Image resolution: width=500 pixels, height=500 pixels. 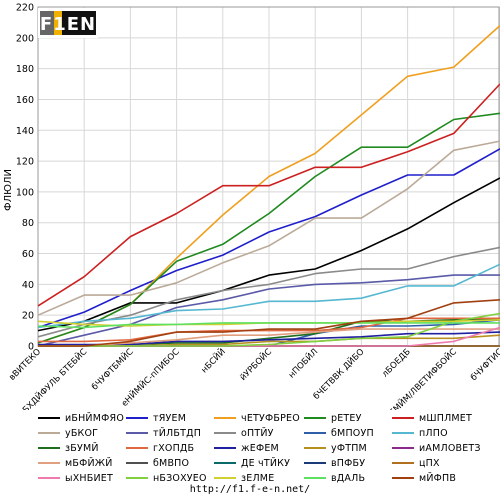 I want to click on legend-label: чЕТУФБРЕО, so click(x=270, y=418).